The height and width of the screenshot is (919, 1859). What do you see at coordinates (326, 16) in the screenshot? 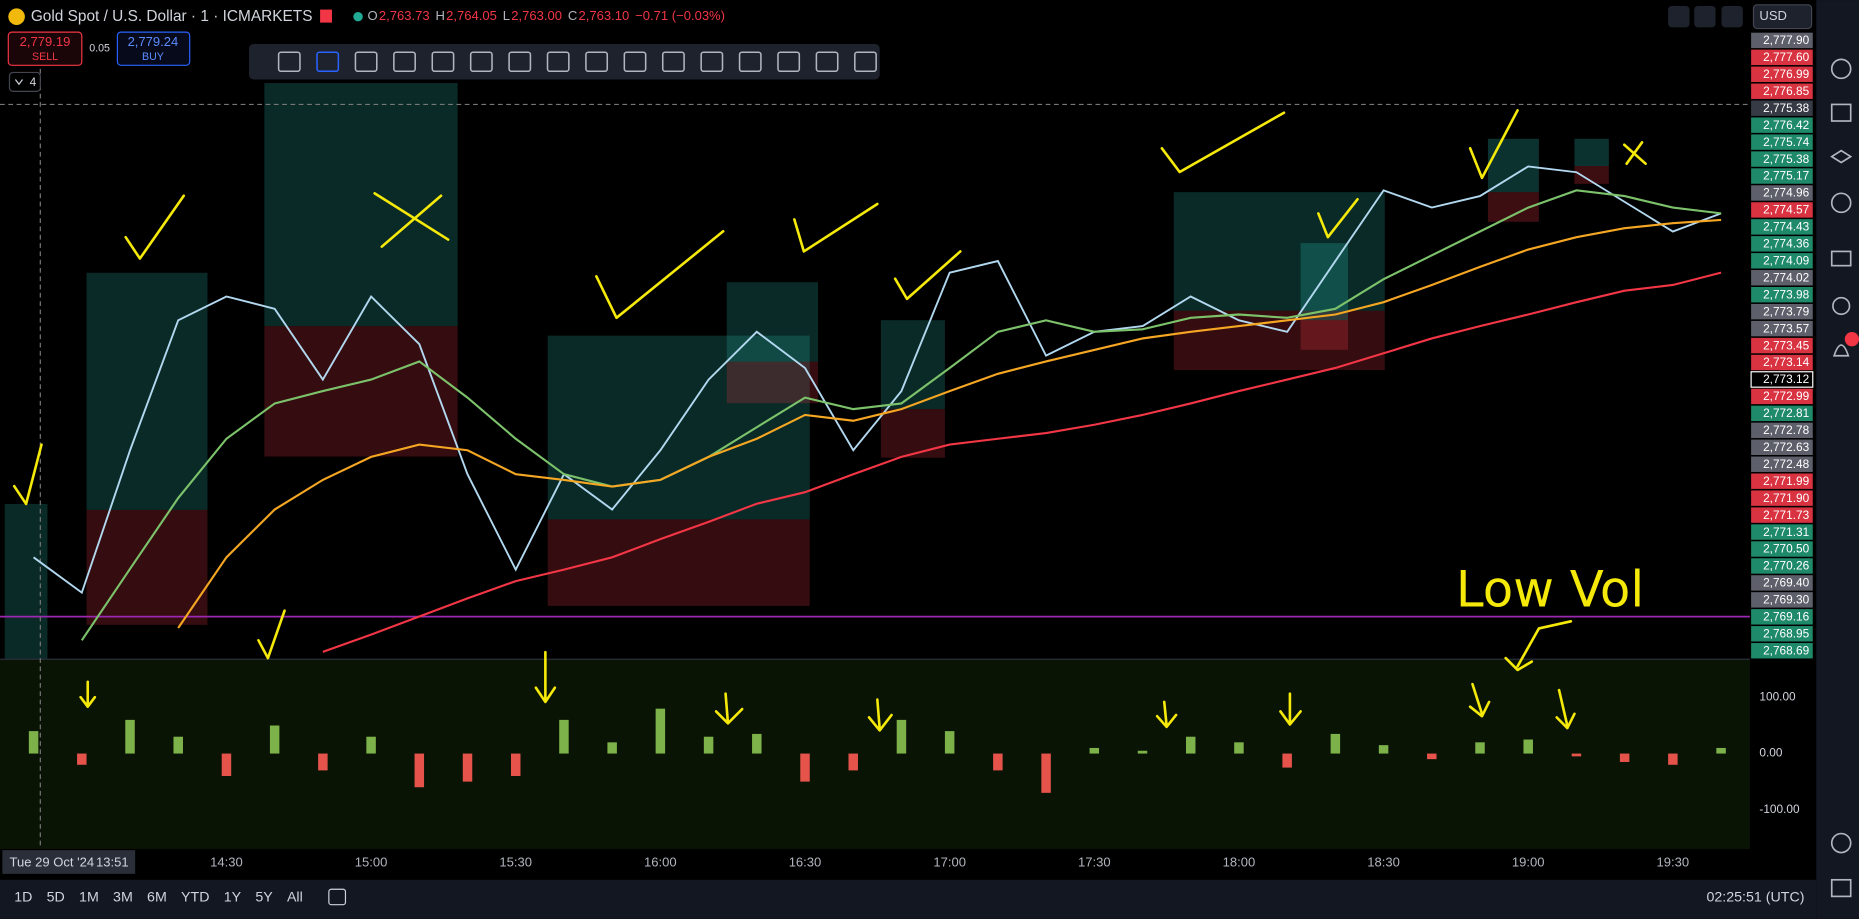
I see `flag` at bounding box center [326, 16].